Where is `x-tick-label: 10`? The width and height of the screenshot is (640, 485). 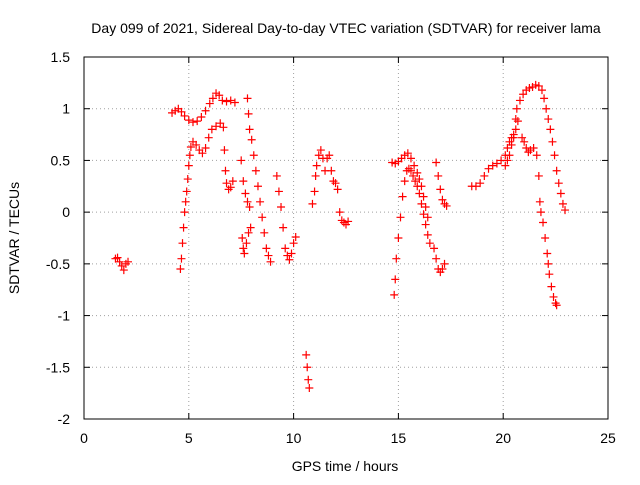
x-tick-label: 10 is located at coordinates (294, 438).